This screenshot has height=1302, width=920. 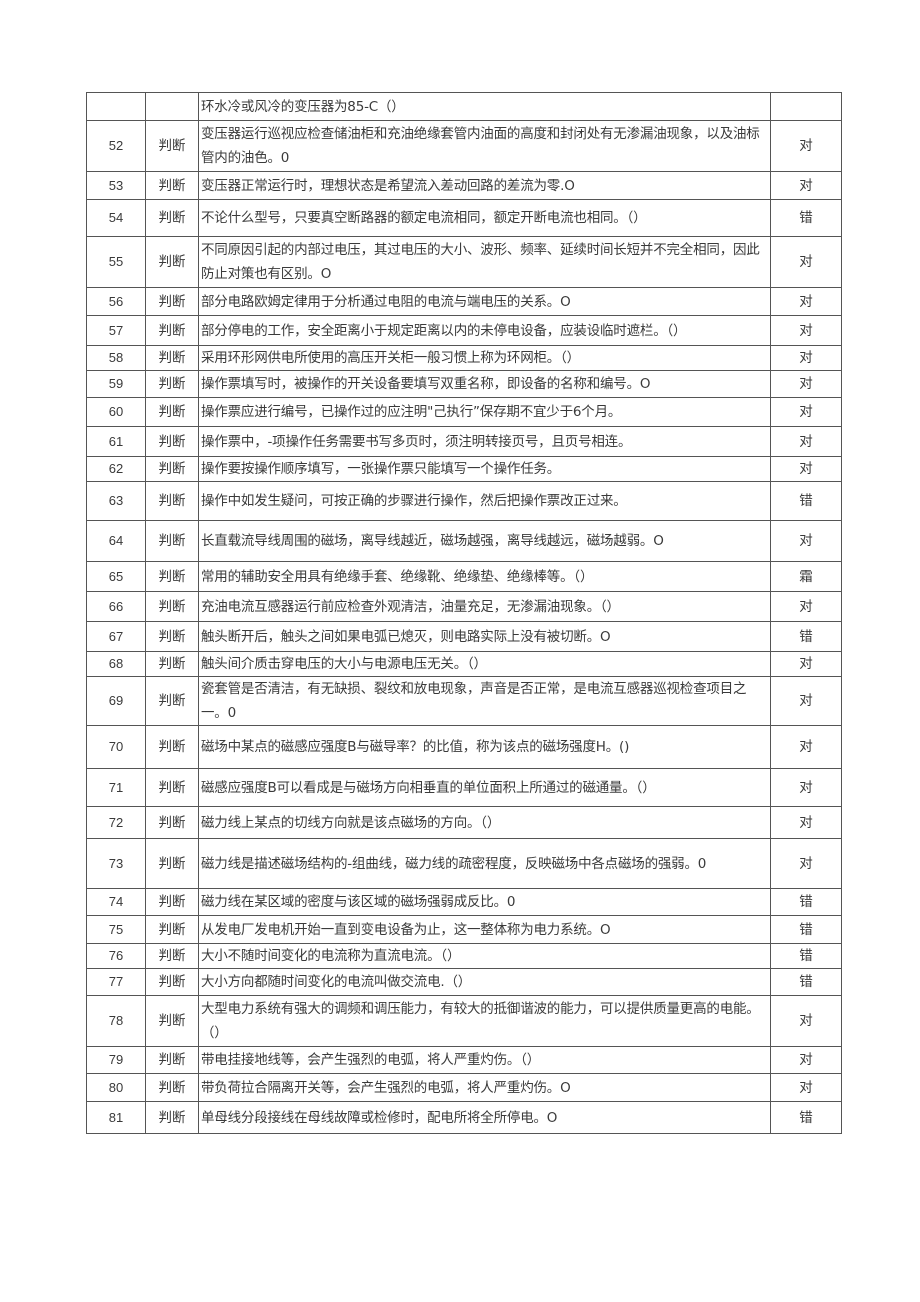 What do you see at coordinates (116, 863) in the screenshot?
I see `question-number: 73` at bounding box center [116, 863].